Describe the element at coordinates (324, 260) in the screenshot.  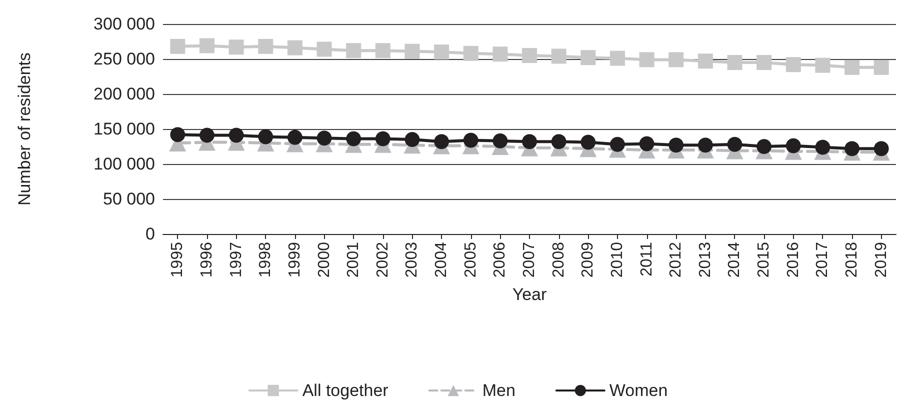
I see `x-tick-label: 2000` at that location.